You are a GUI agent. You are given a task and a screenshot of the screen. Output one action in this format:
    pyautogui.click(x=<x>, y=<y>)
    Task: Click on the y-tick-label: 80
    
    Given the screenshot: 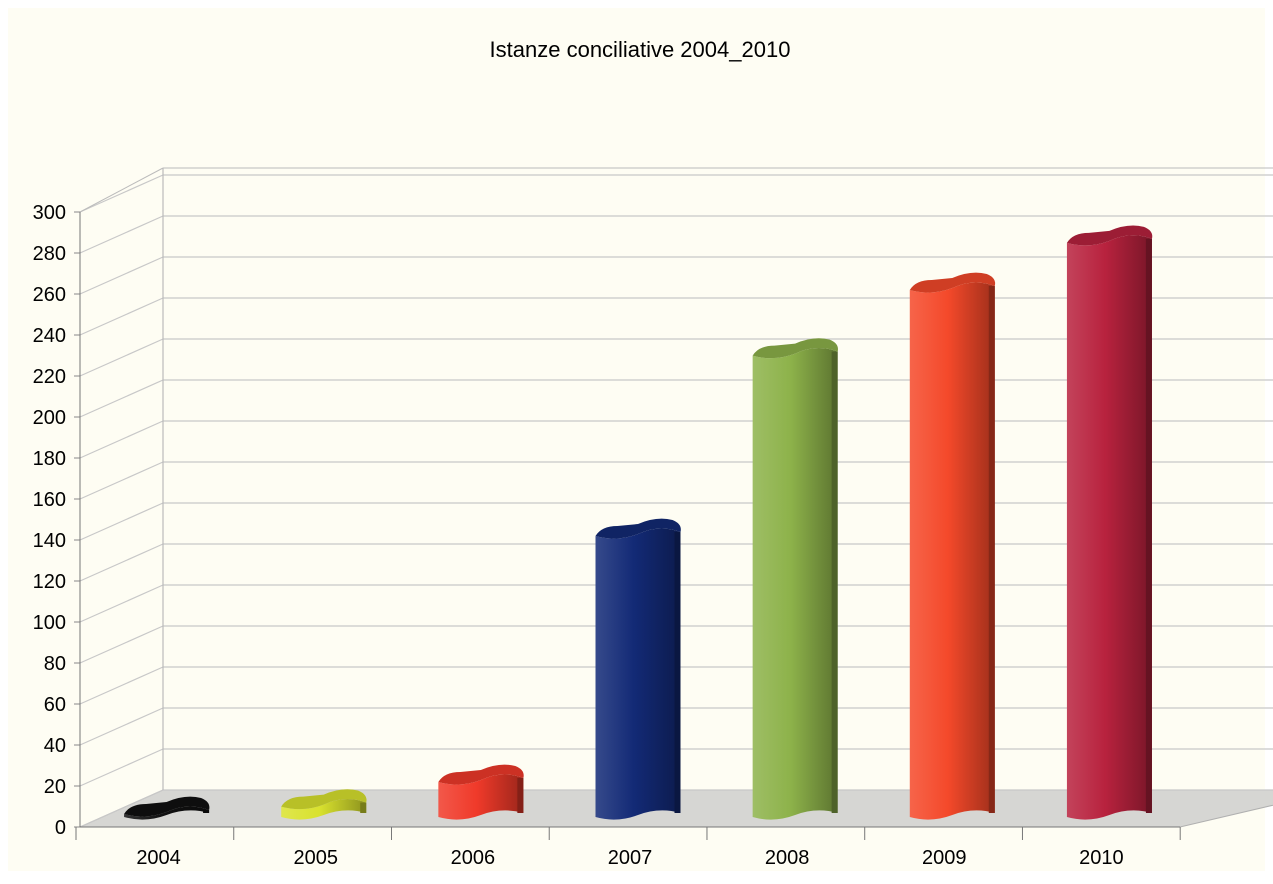 What is the action you would take?
    pyautogui.click(x=55, y=664)
    